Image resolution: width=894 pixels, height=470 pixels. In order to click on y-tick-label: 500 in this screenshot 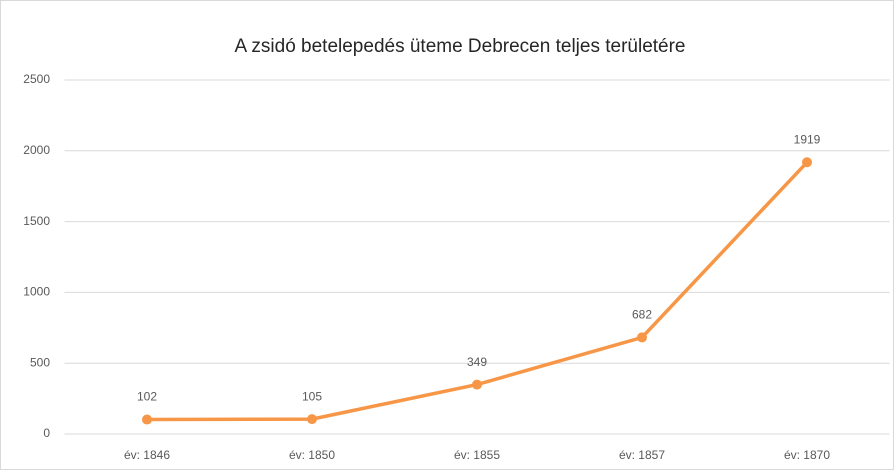, I will do `click(40, 362)`.